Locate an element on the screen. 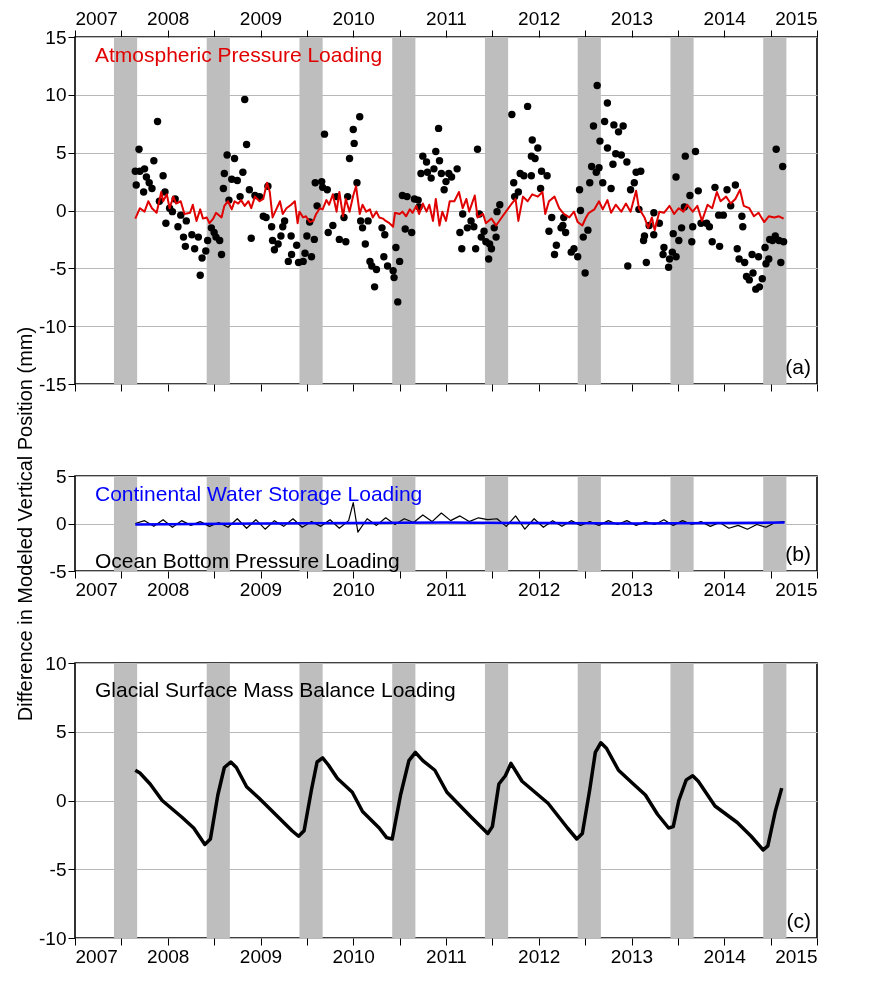  annotation: (b) is located at coordinates (798, 553).